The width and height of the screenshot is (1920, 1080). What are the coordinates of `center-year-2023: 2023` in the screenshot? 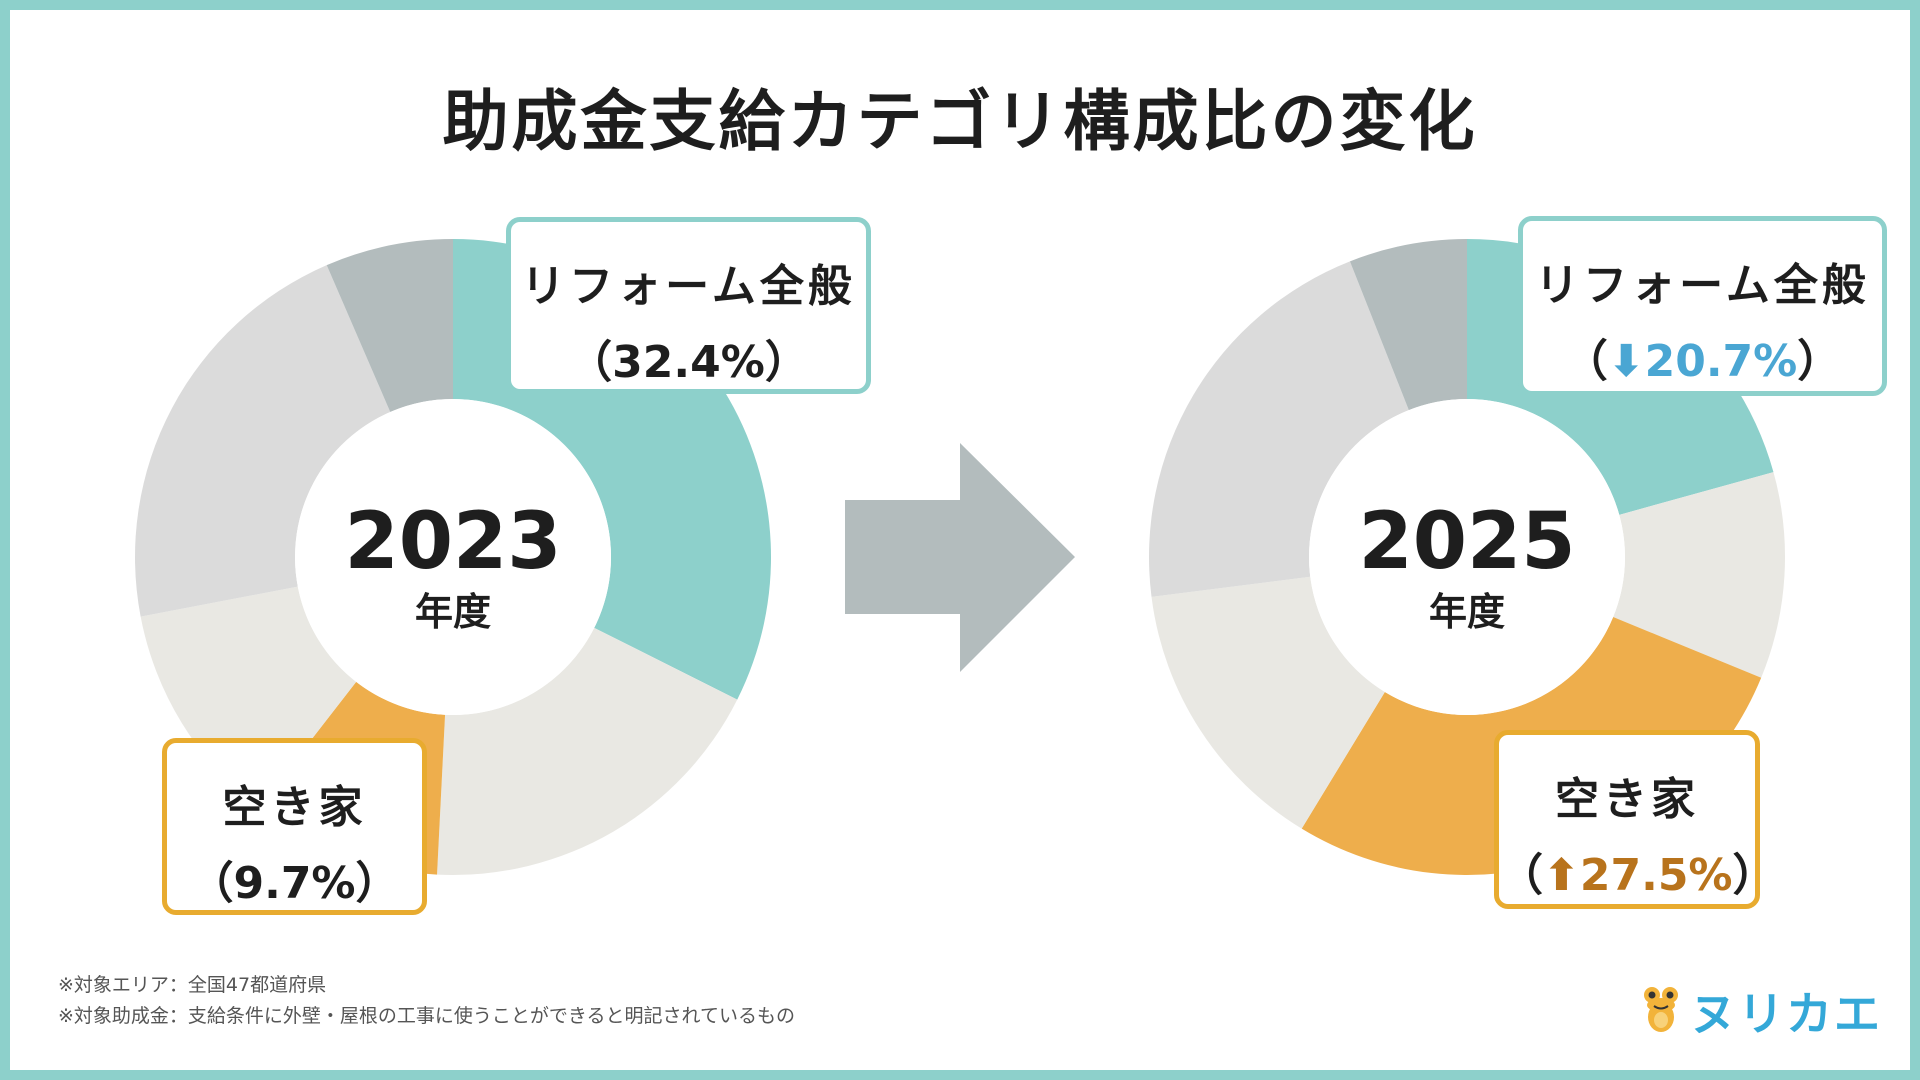 It's located at (452, 542).